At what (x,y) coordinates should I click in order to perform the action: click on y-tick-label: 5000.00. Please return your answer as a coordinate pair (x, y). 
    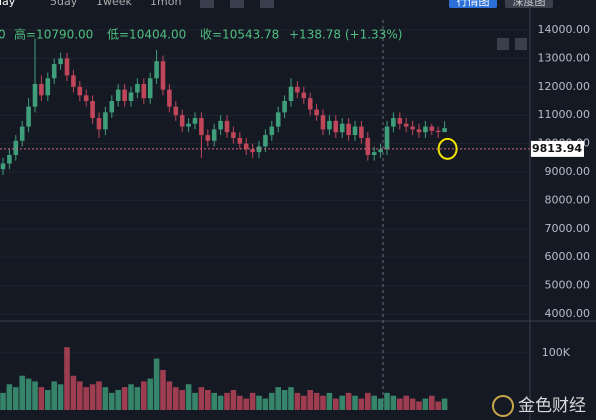
    Looking at the image, I should click on (568, 285).